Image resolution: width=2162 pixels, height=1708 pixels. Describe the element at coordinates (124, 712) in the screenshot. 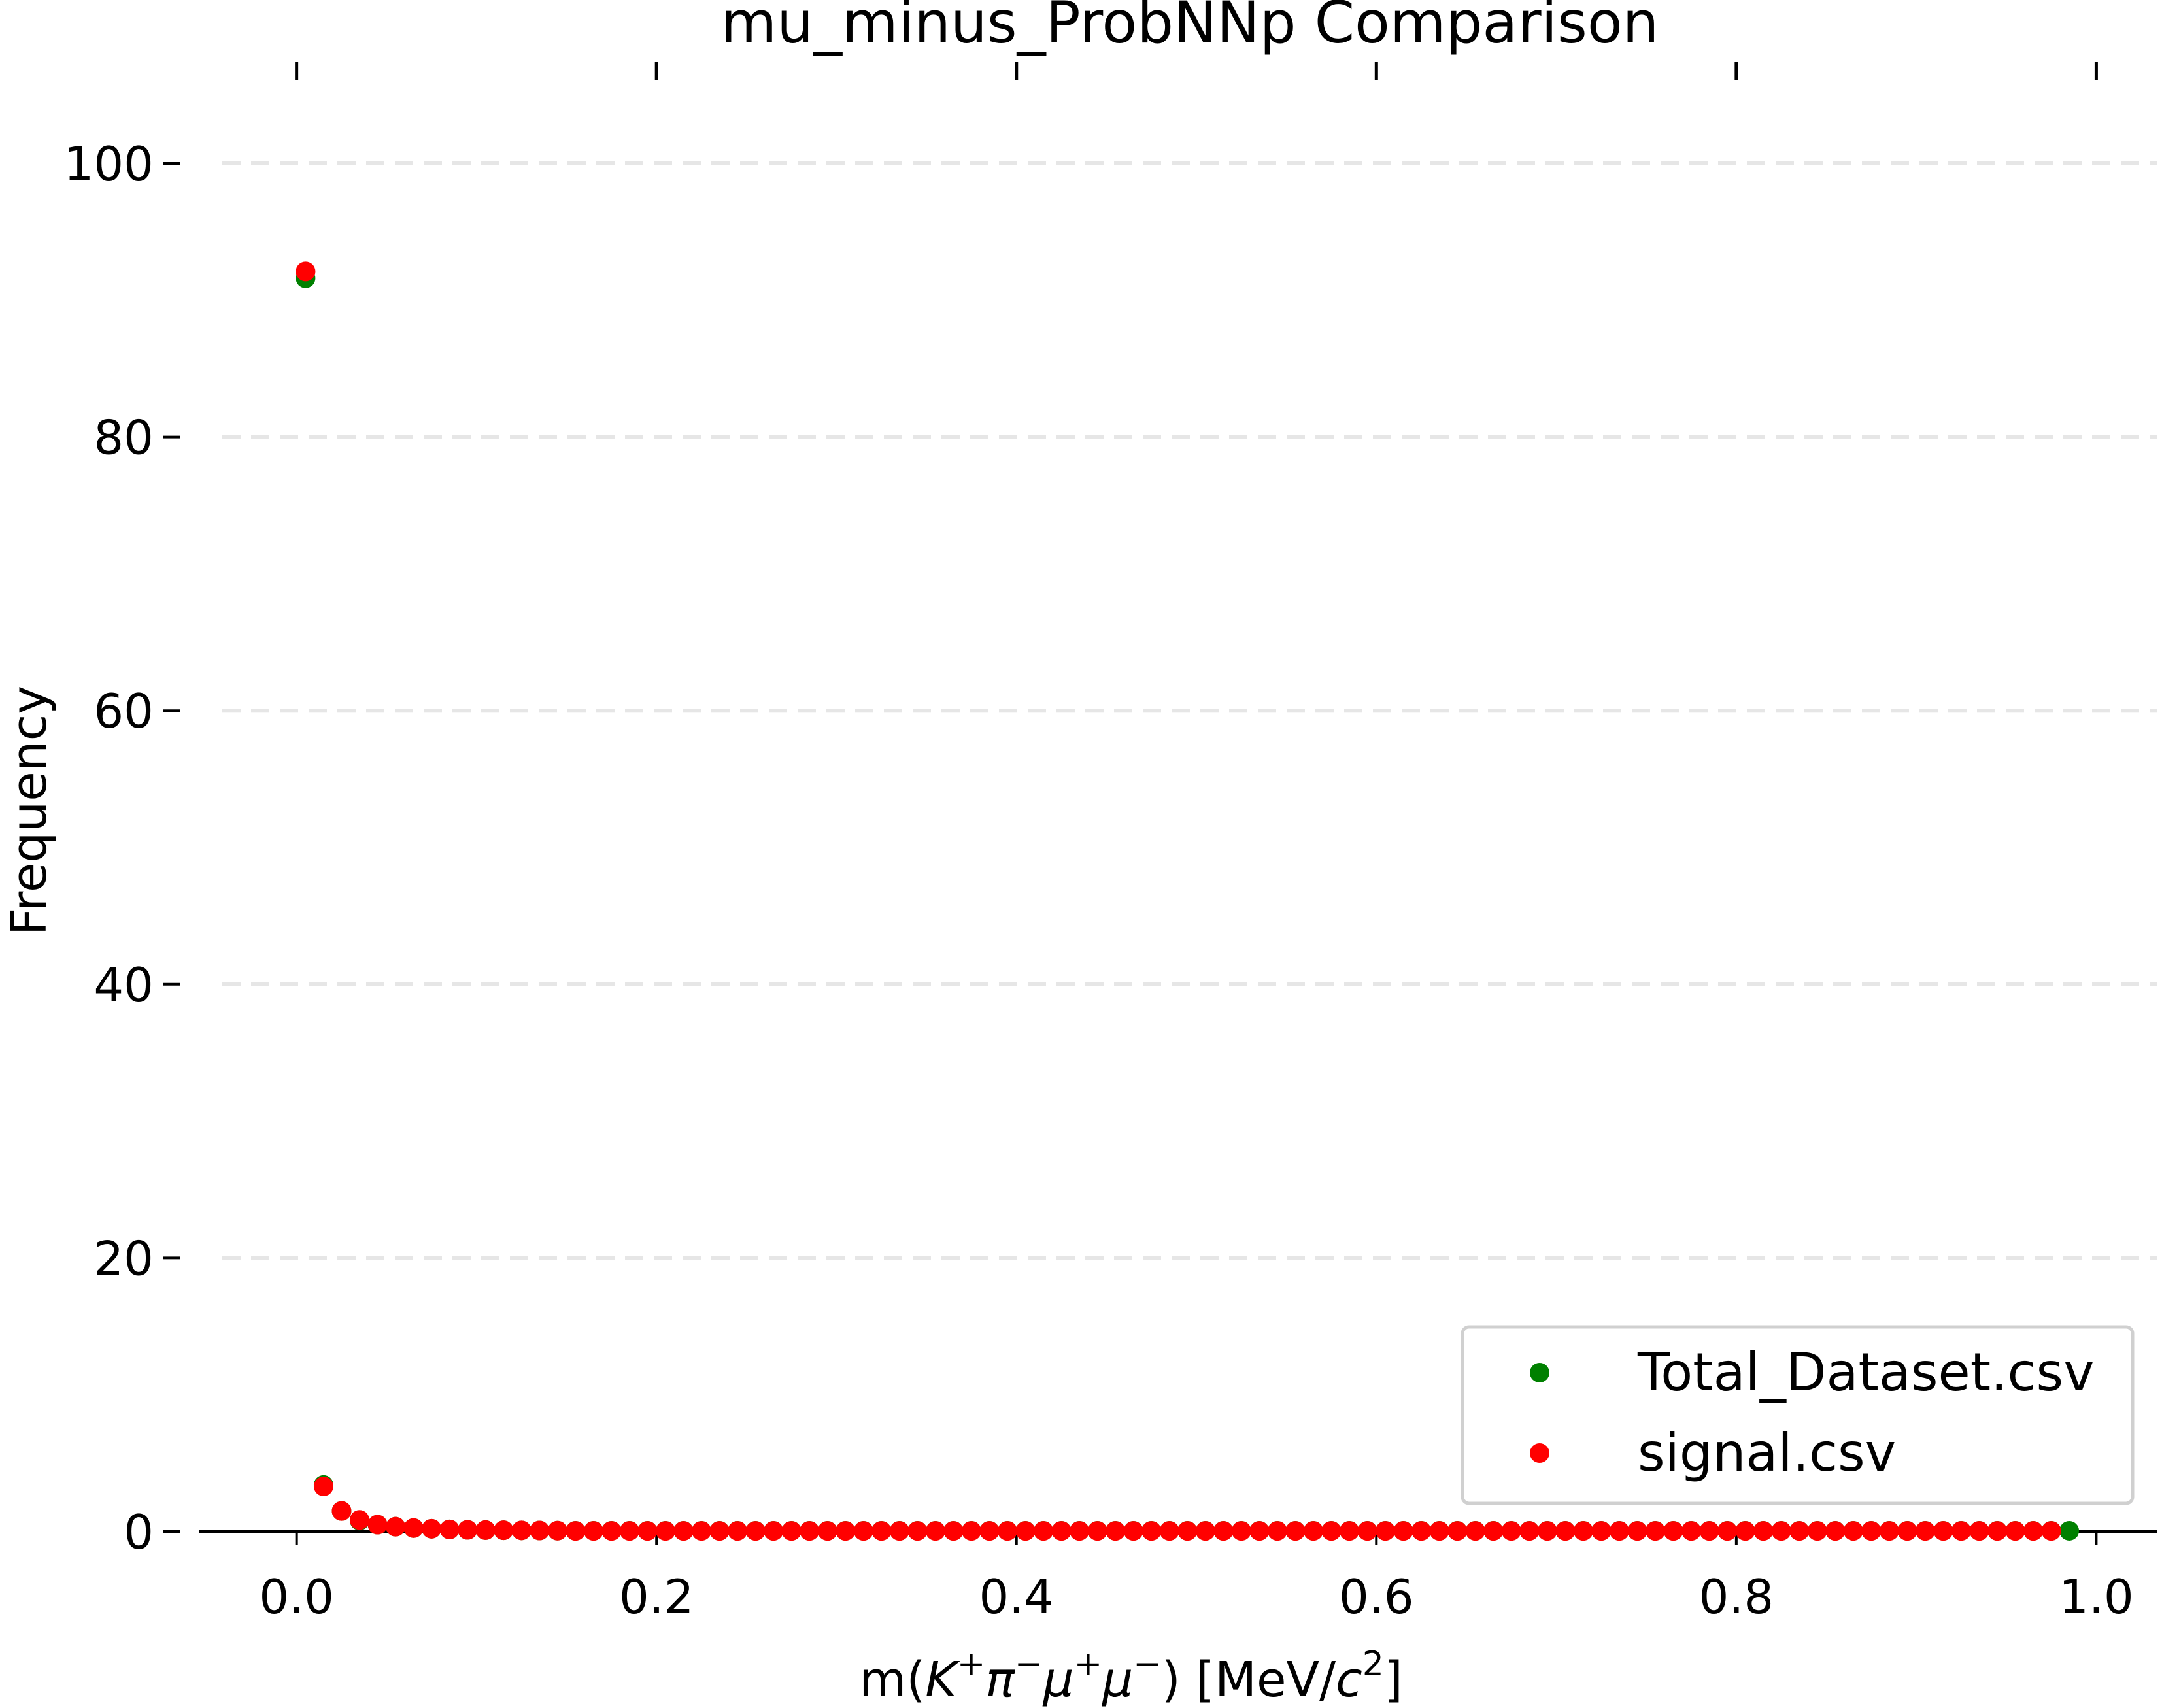

I see `y-tick-label: 60` at that location.